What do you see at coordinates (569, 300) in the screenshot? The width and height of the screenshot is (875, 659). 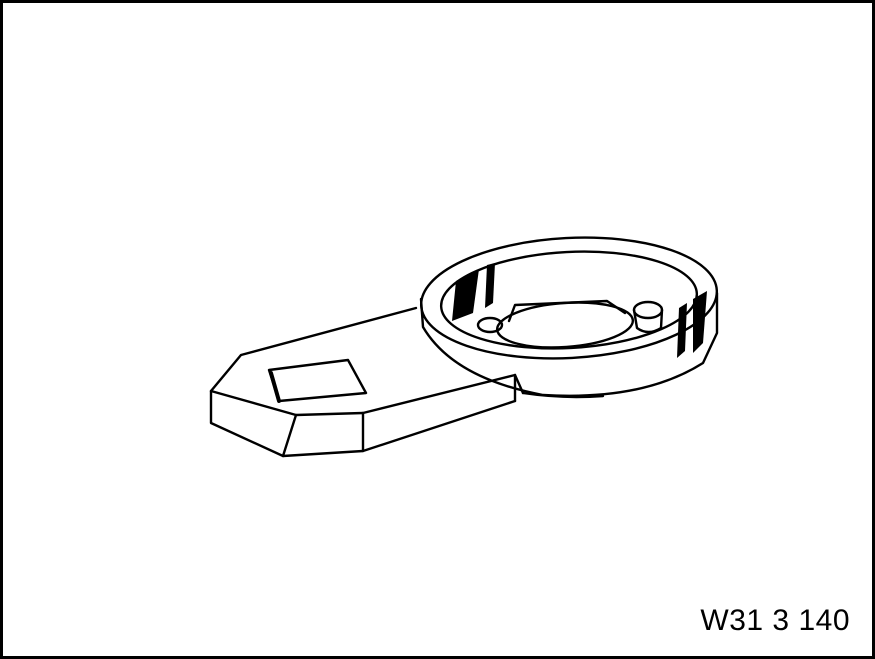 I see `ring-inner-rim` at bounding box center [569, 300].